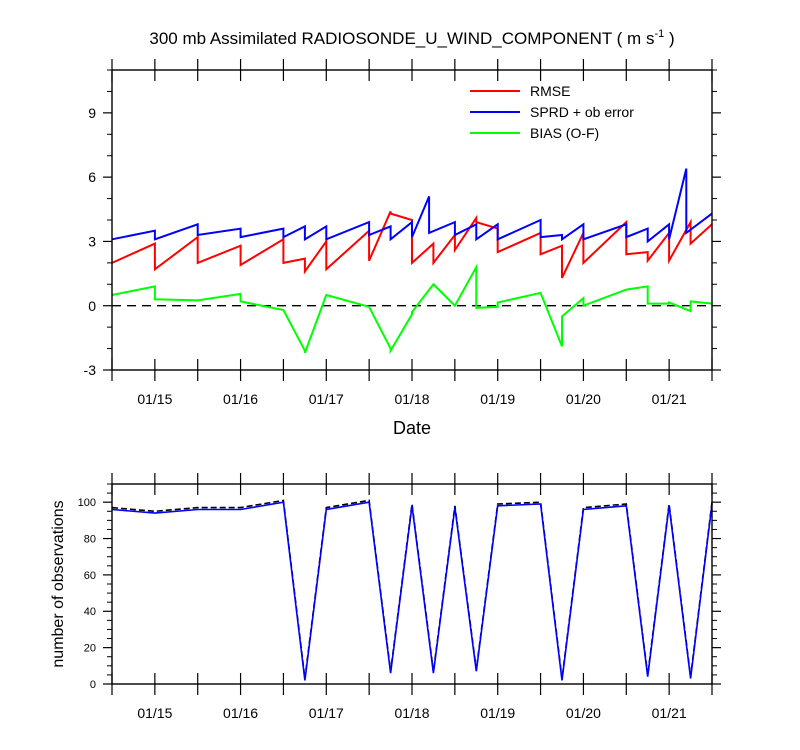  I want to click on legend-item-spread: SPRD + ob error, so click(552, 112).